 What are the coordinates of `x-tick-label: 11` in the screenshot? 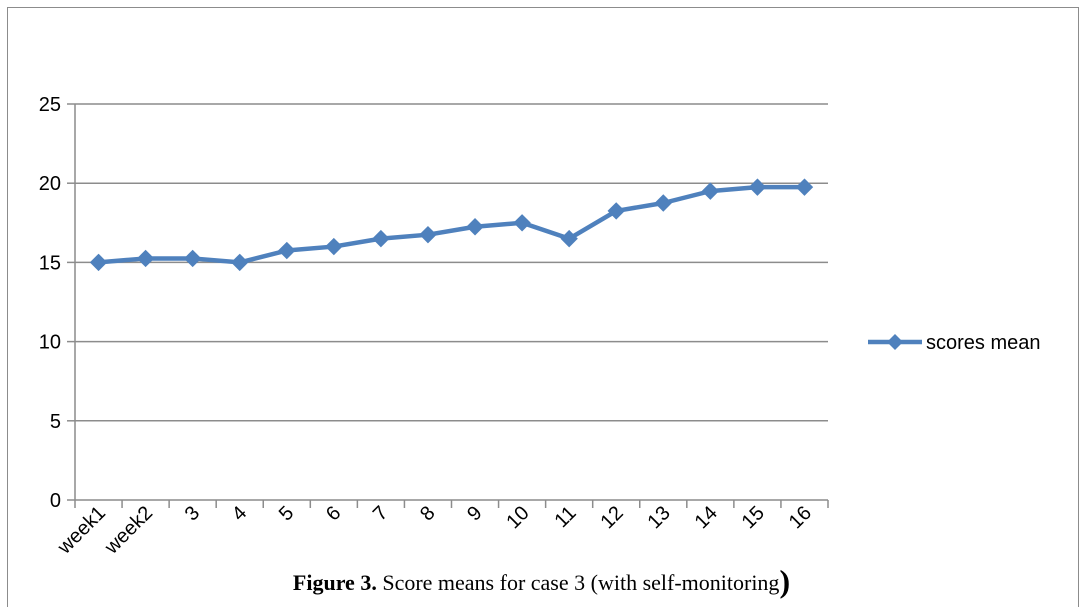 It's located at (565, 517).